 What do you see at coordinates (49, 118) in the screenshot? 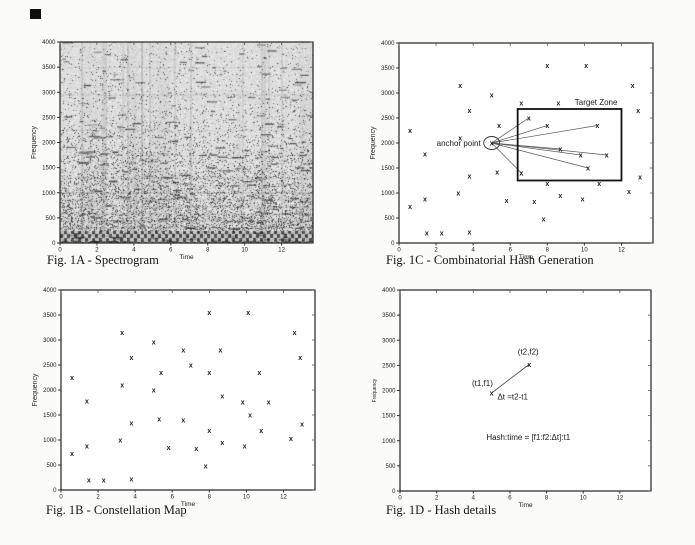
I see `y-tick-label: 2500` at bounding box center [49, 118].